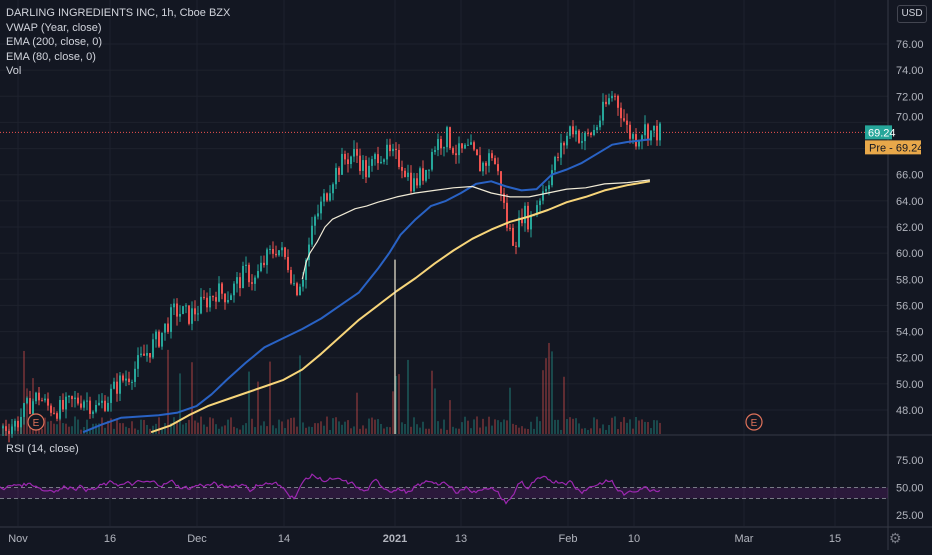 The image size is (932, 555). I want to click on price-axis-tick: 56.00, so click(910, 306).